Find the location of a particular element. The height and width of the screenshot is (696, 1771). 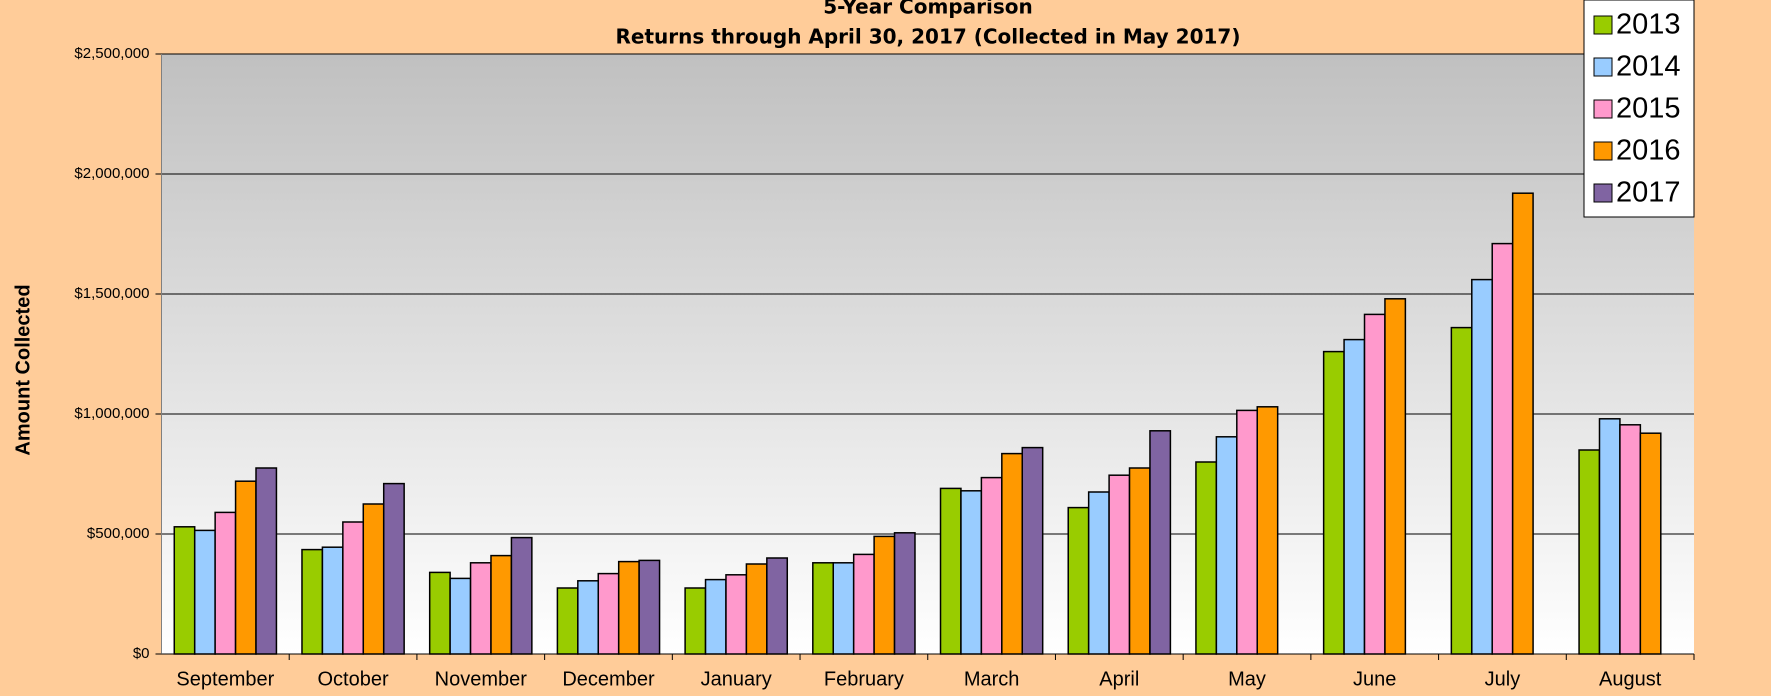

legend-label: 2017 is located at coordinates (1648, 193).